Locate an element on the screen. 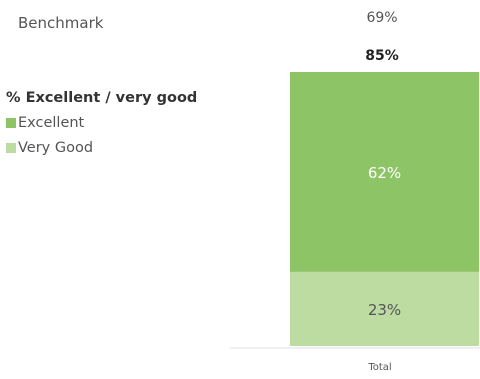 The height and width of the screenshot is (379, 480). data-label-excellent: 62% is located at coordinates (384, 173).